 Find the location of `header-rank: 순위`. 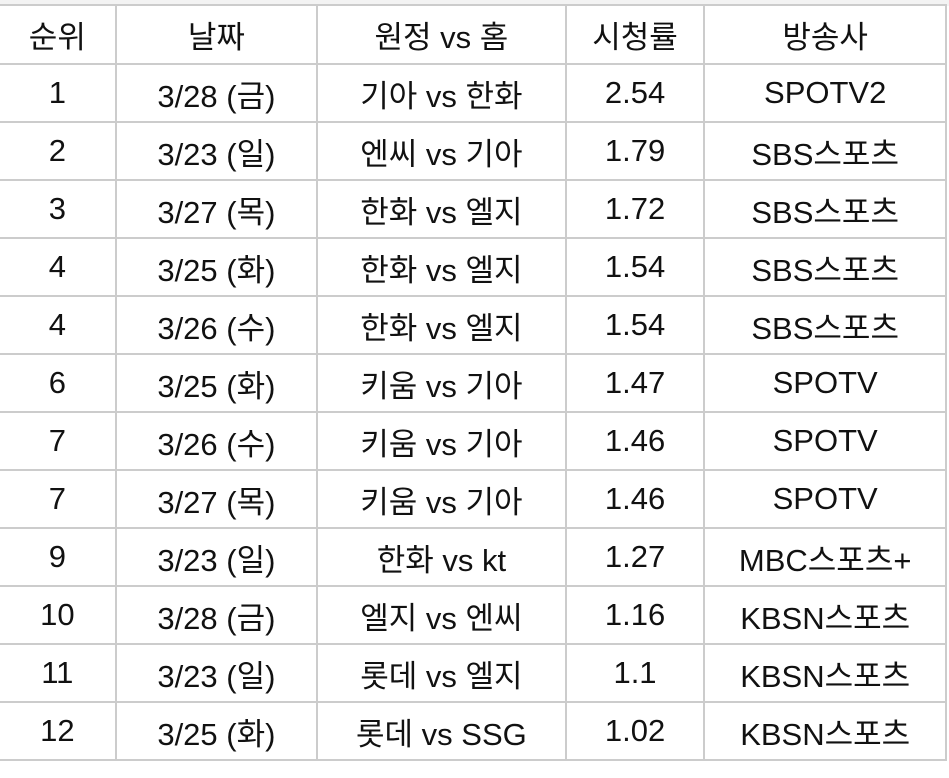

header-rank: 순위 is located at coordinates (58, 34).